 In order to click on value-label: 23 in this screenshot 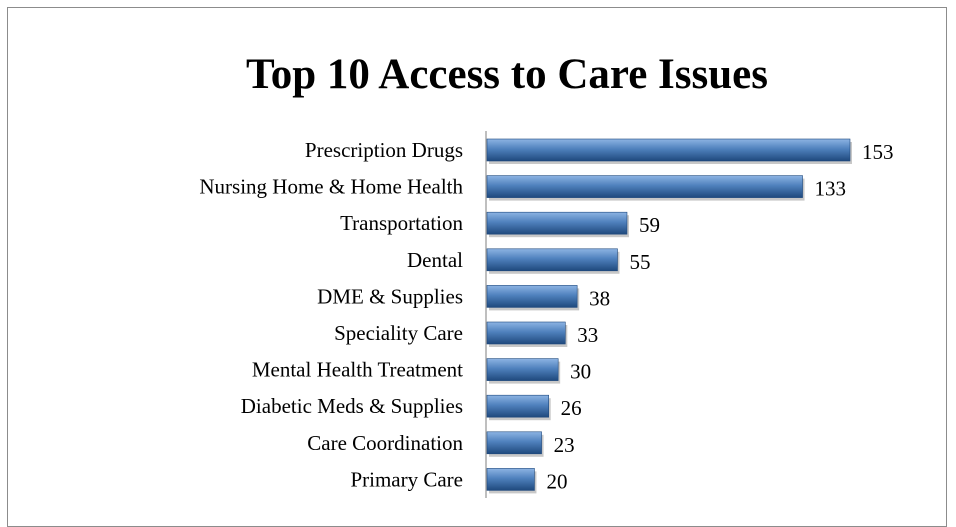, I will do `click(564, 445)`.